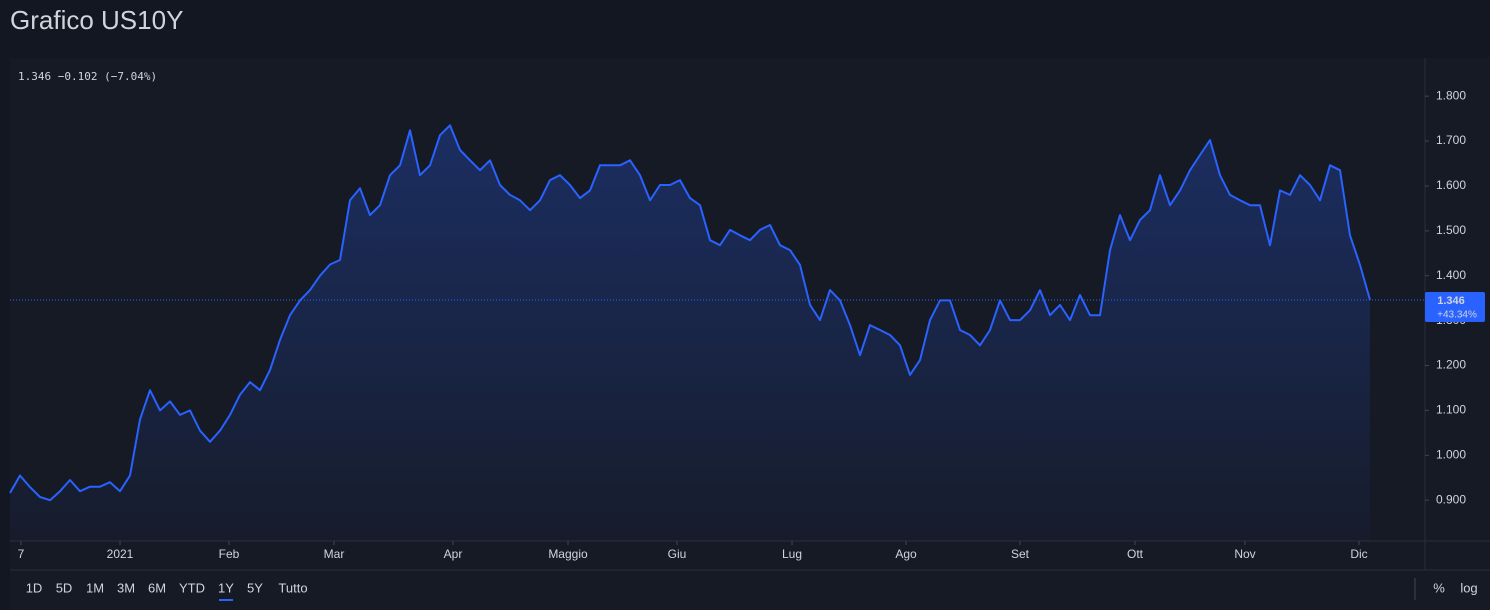 This screenshot has height=610, width=1490. I want to click on x-tick-label: Ott, so click(1135, 554).